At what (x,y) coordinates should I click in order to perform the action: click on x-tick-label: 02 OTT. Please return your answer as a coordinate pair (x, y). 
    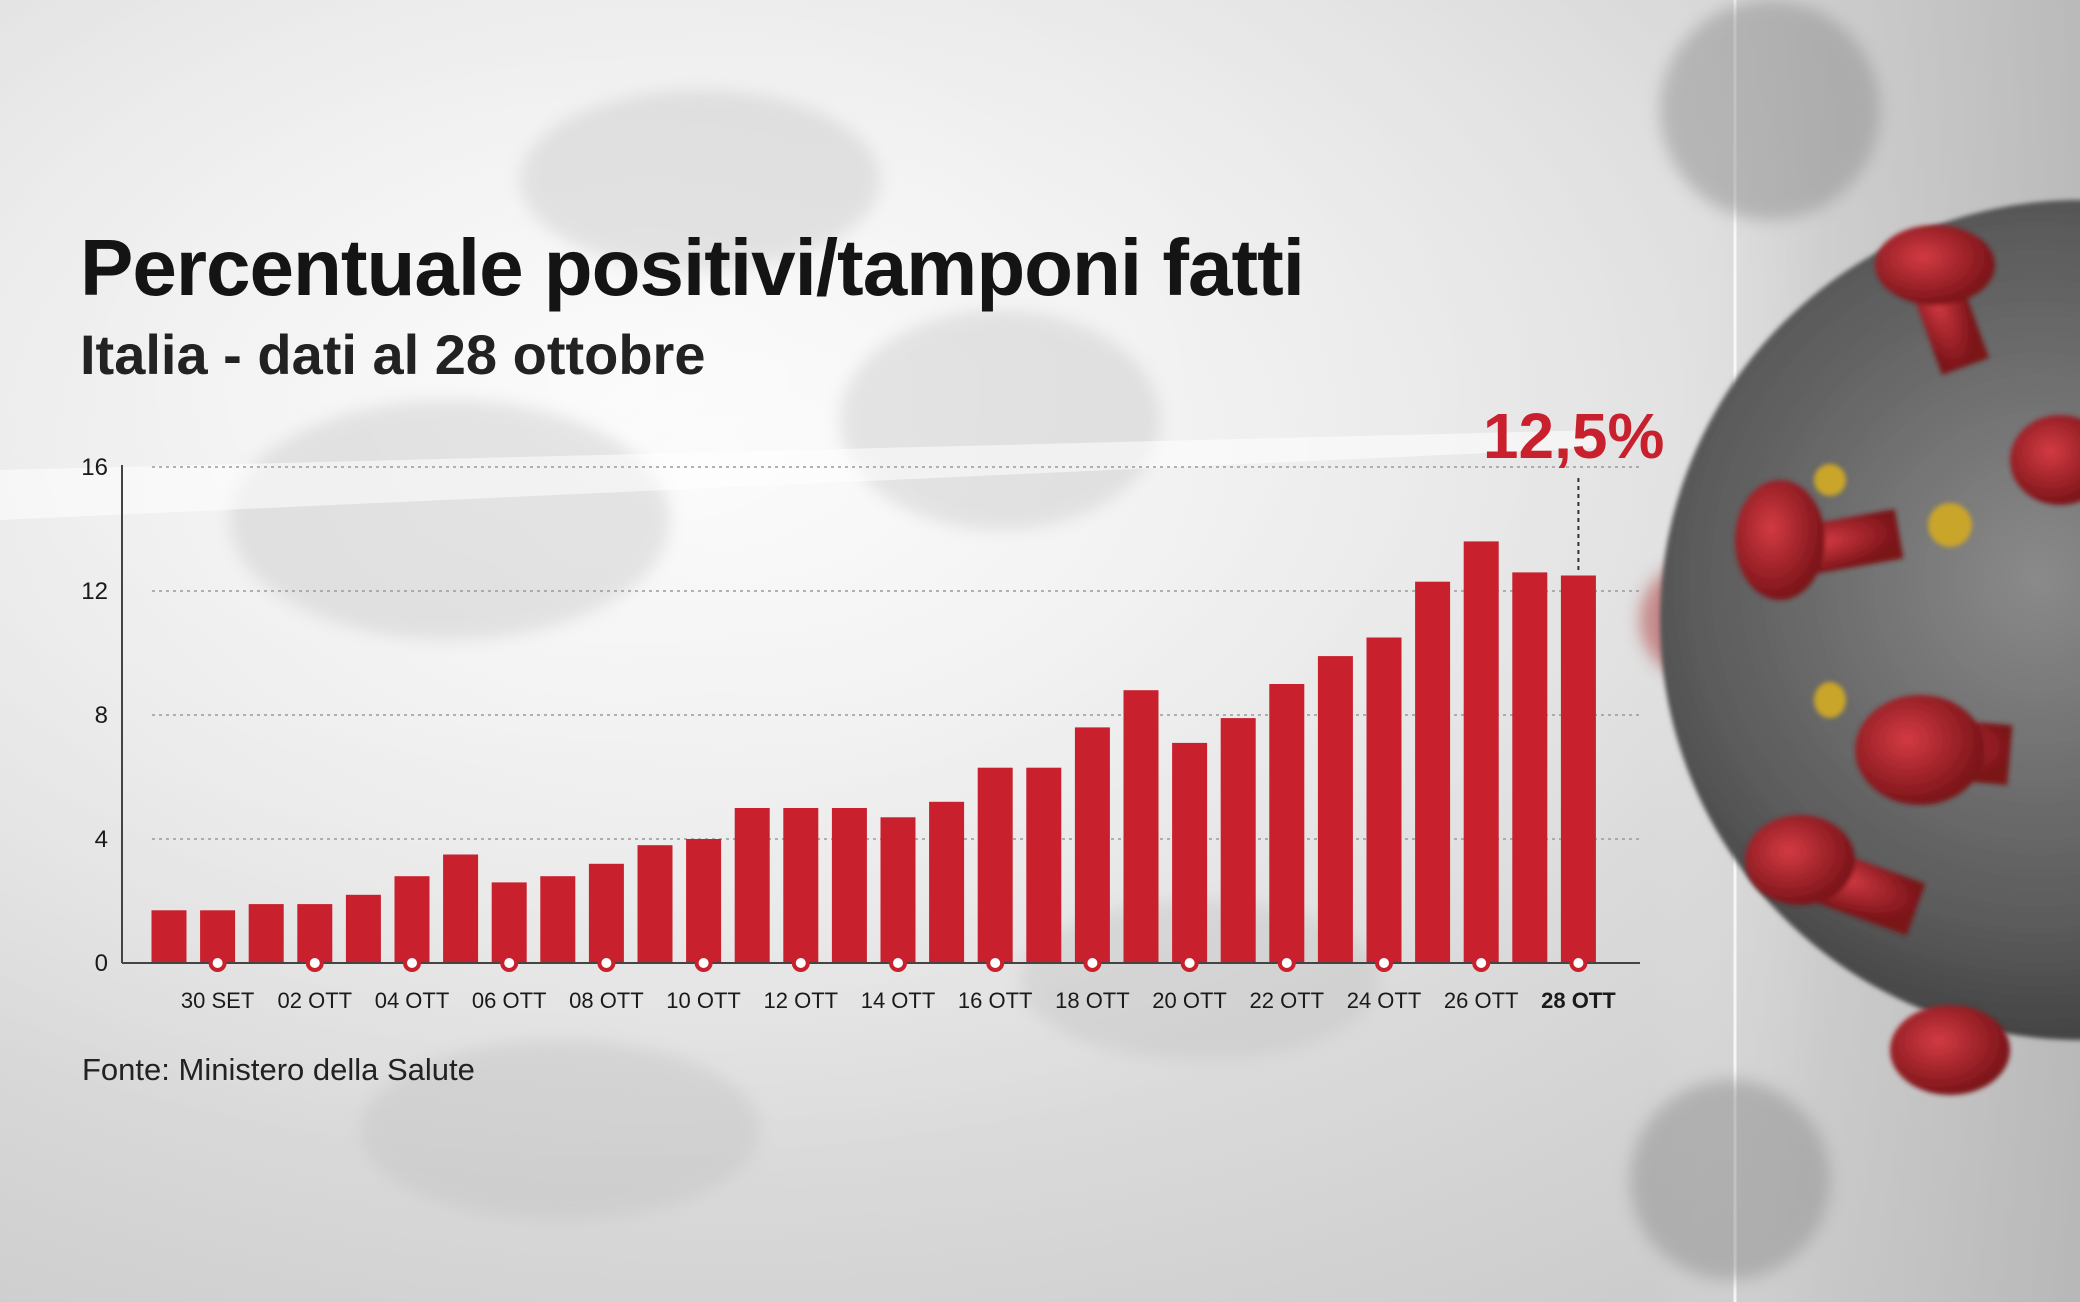
    Looking at the image, I should click on (315, 1000).